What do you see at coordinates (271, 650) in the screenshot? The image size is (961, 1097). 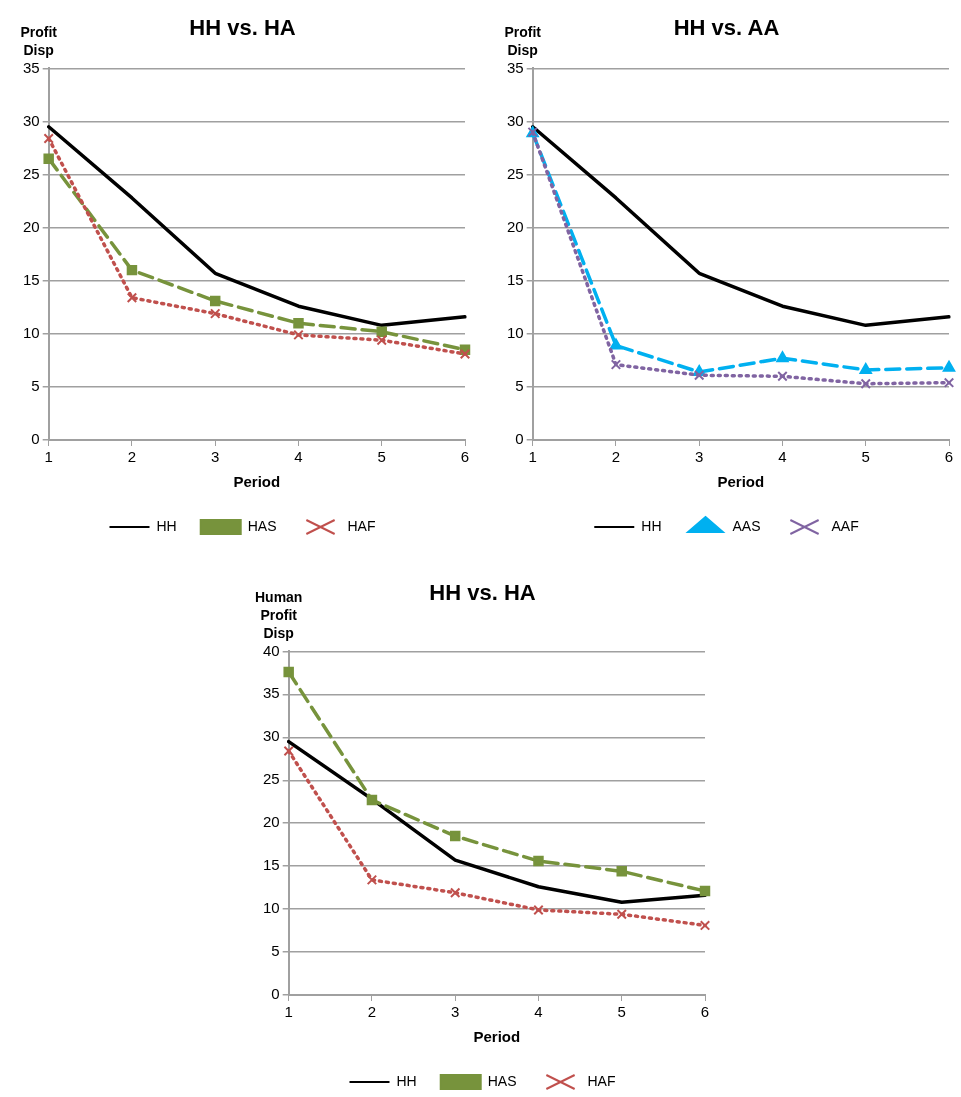 I see `y-tick-label: 40` at bounding box center [271, 650].